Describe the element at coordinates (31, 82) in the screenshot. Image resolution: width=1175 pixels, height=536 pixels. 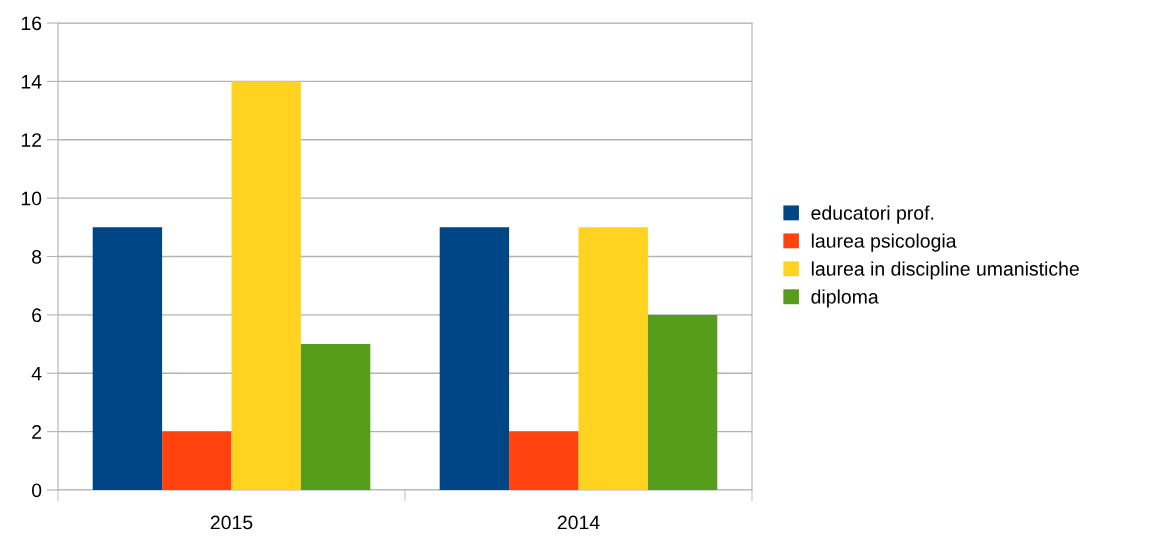
I see `y-tick-label: 14` at that location.